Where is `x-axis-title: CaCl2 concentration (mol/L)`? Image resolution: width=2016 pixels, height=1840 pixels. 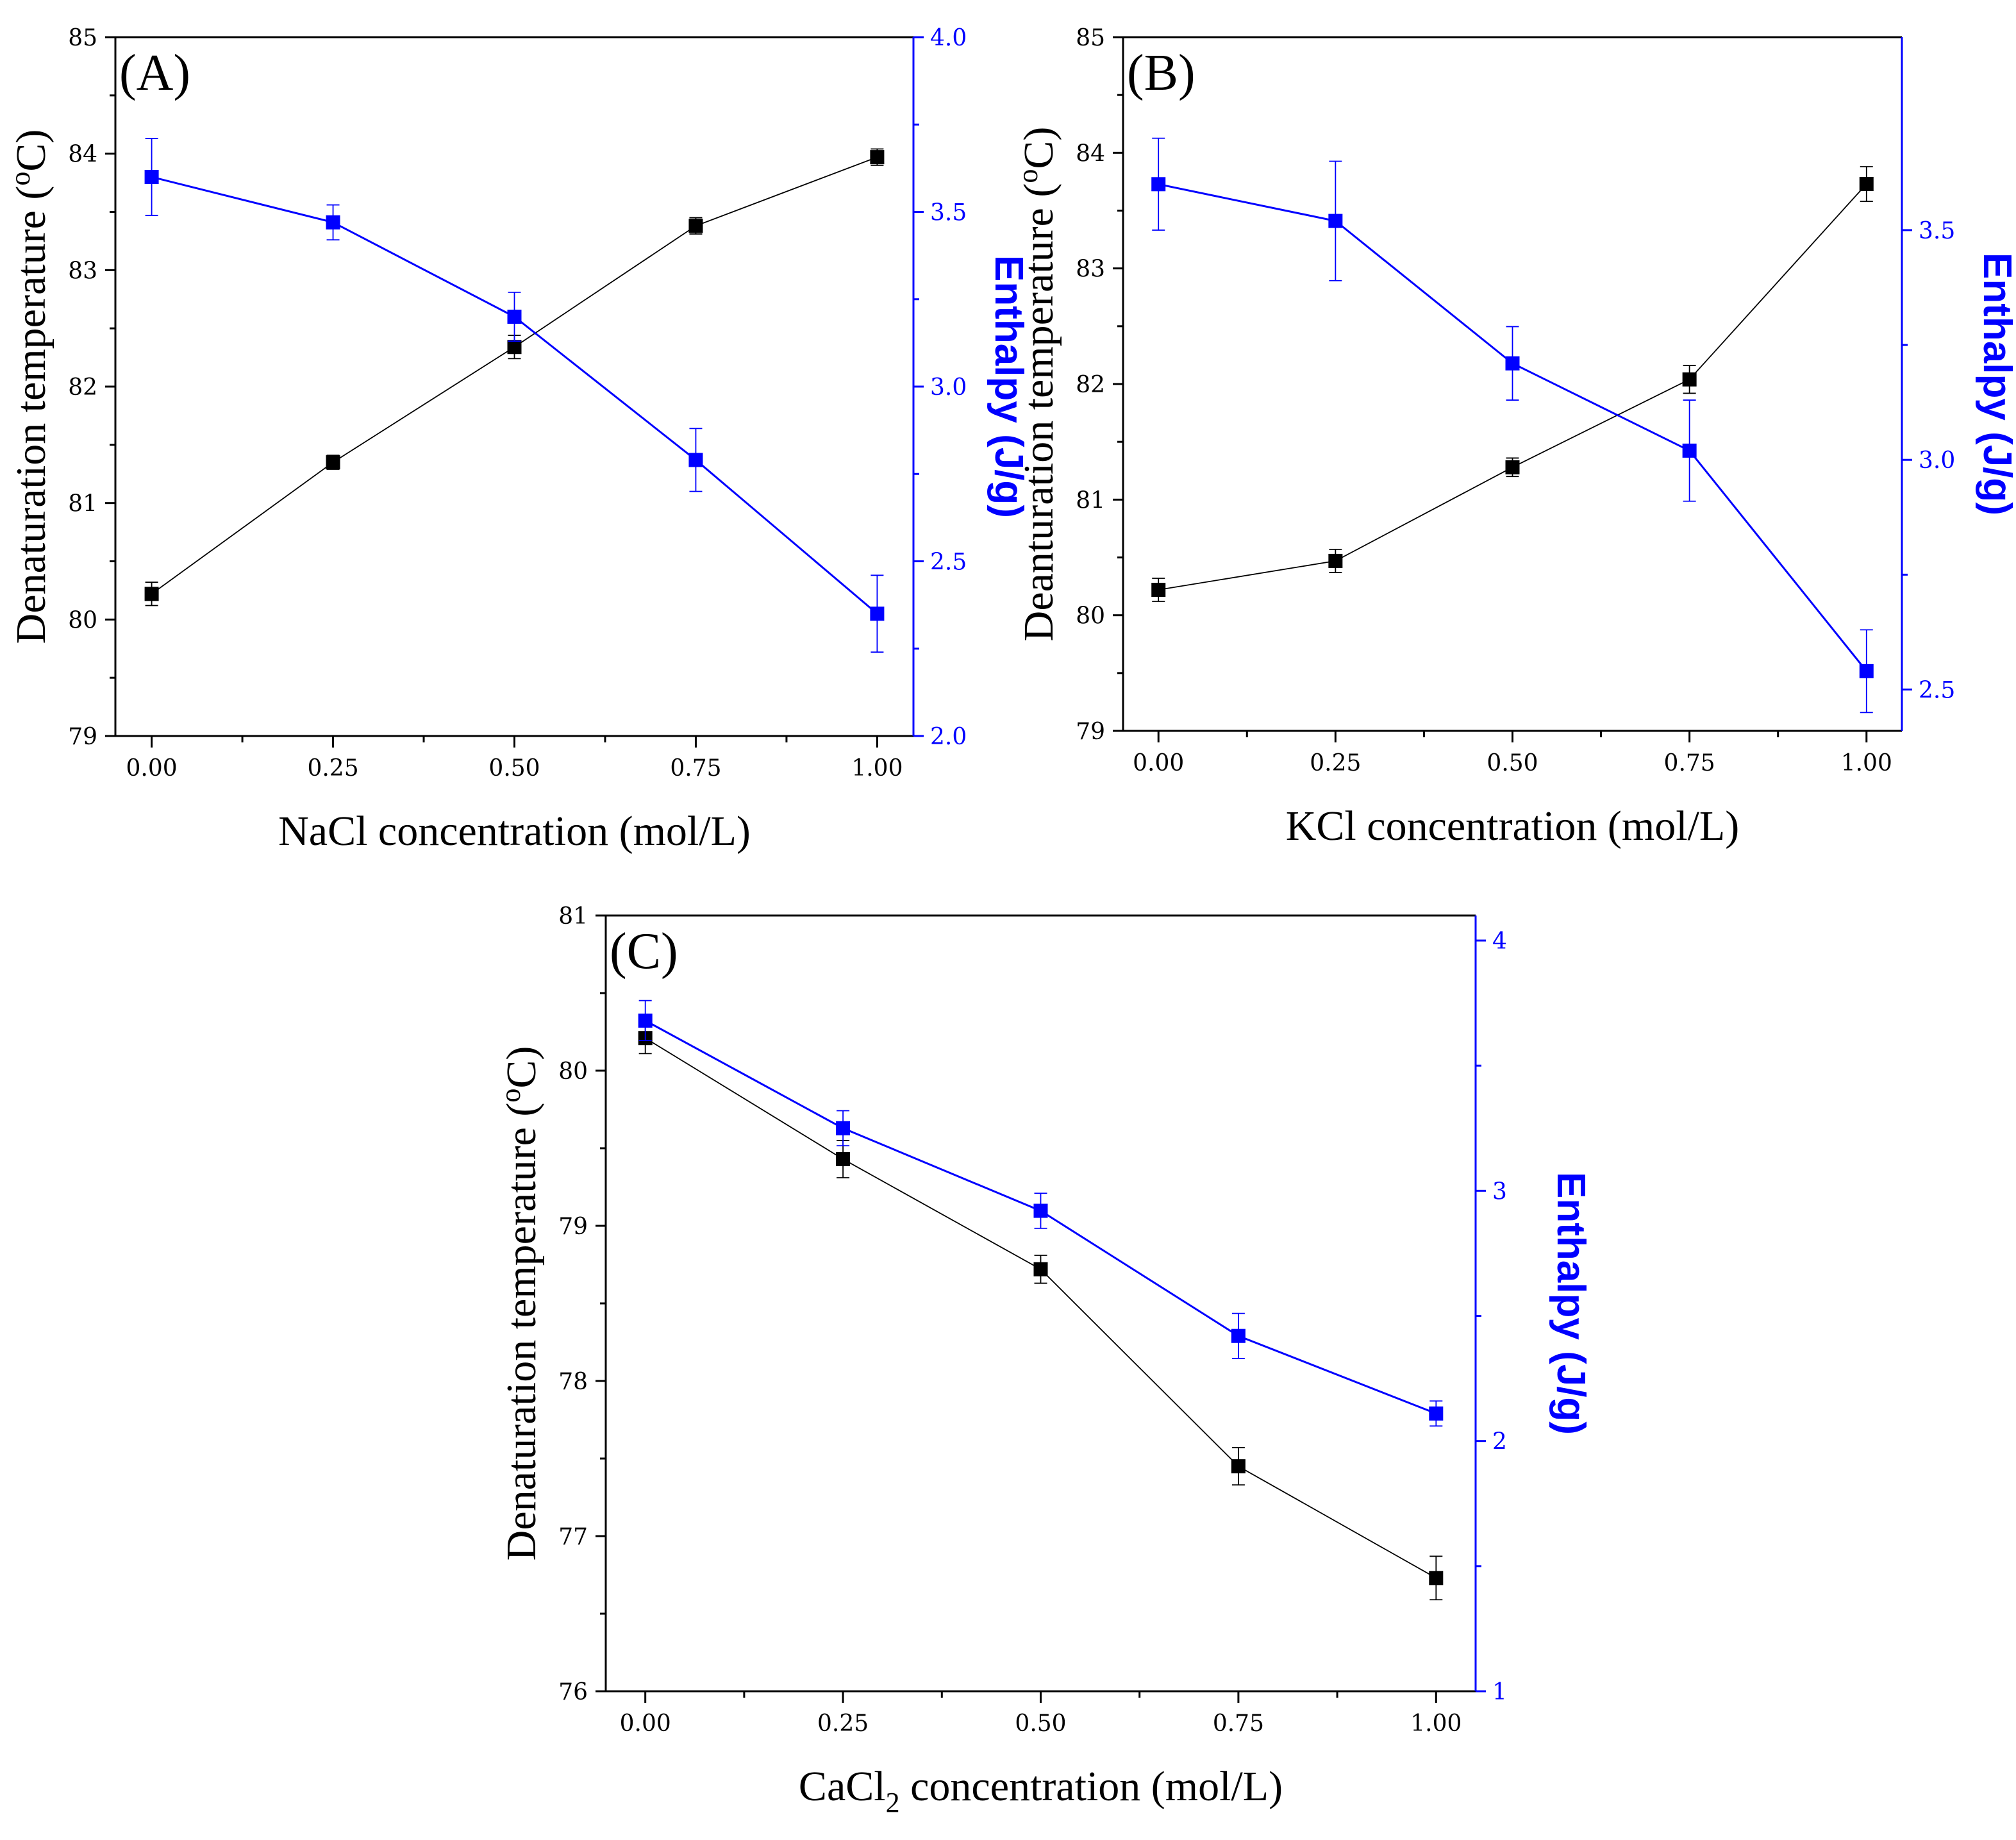
x-axis-title: CaCl2 concentration (mol/L) is located at coordinates (1041, 1790).